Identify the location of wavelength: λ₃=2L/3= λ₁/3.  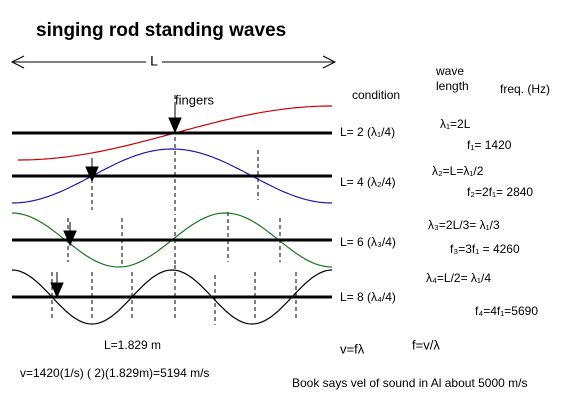
(464, 225).